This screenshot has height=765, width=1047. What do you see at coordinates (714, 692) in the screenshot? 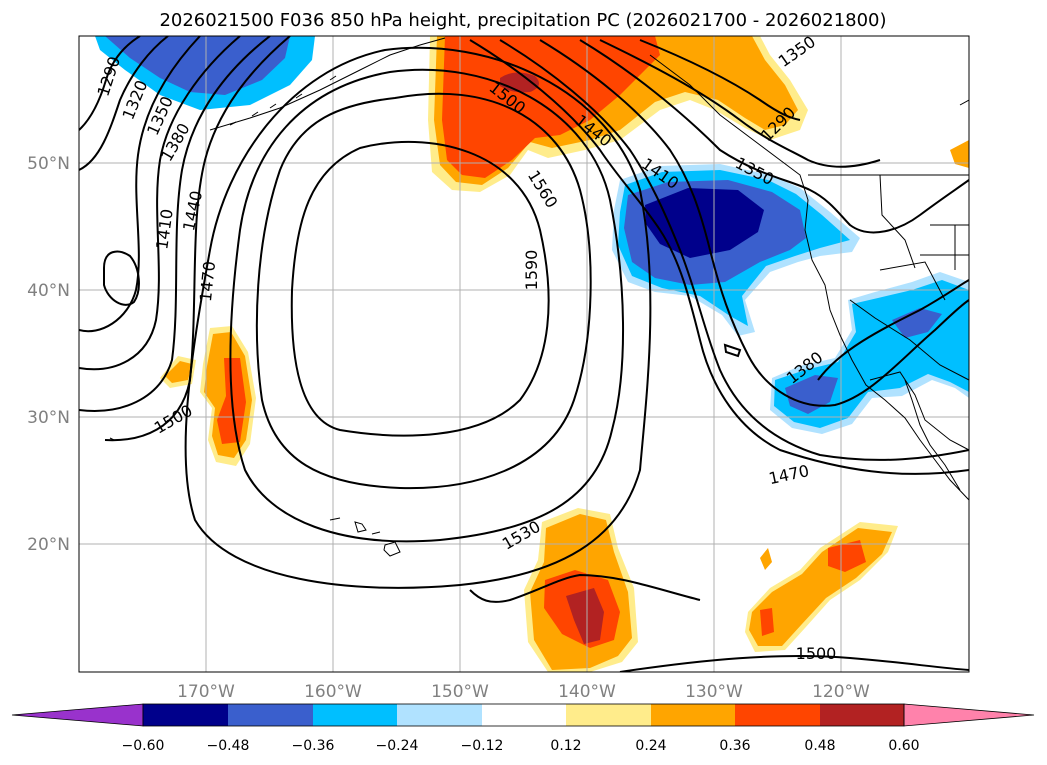
I see `lon-tick-label: 130°W` at bounding box center [714, 692].